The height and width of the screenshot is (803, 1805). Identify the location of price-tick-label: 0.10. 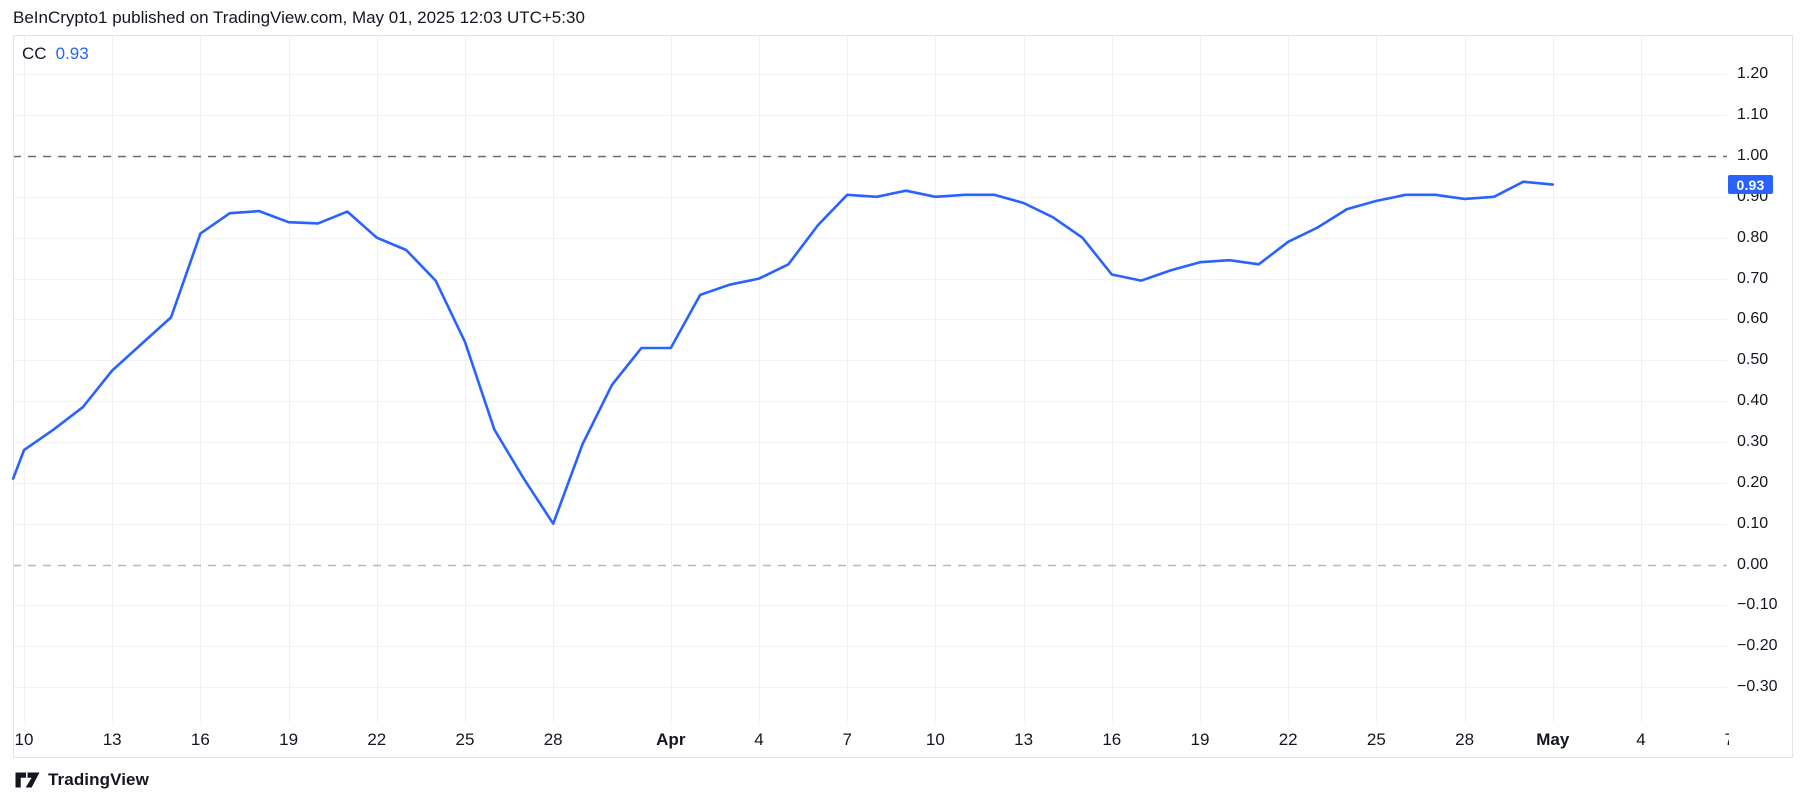
(1753, 523).